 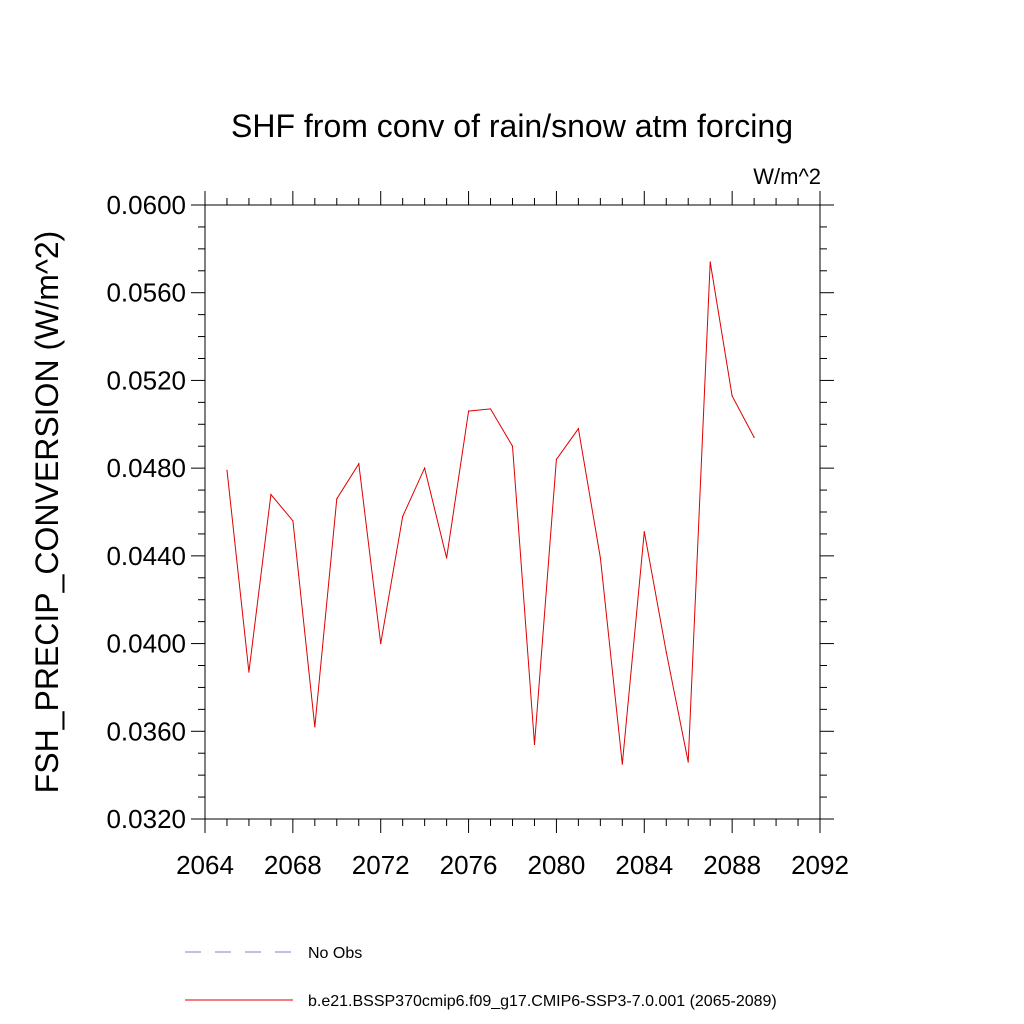 What do you see at coordinates (146, 293) in the screenshot?
I see `y-tick-label: 0.0560` at bounding box center [146, 293].